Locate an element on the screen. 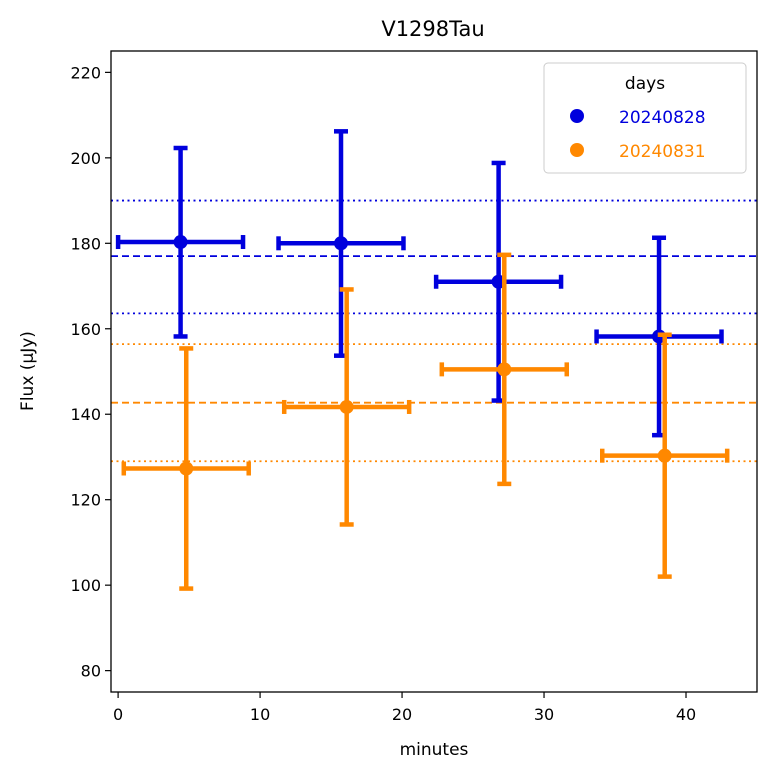  x-tick-label-0: 0 is located at coordinates (118, 714).